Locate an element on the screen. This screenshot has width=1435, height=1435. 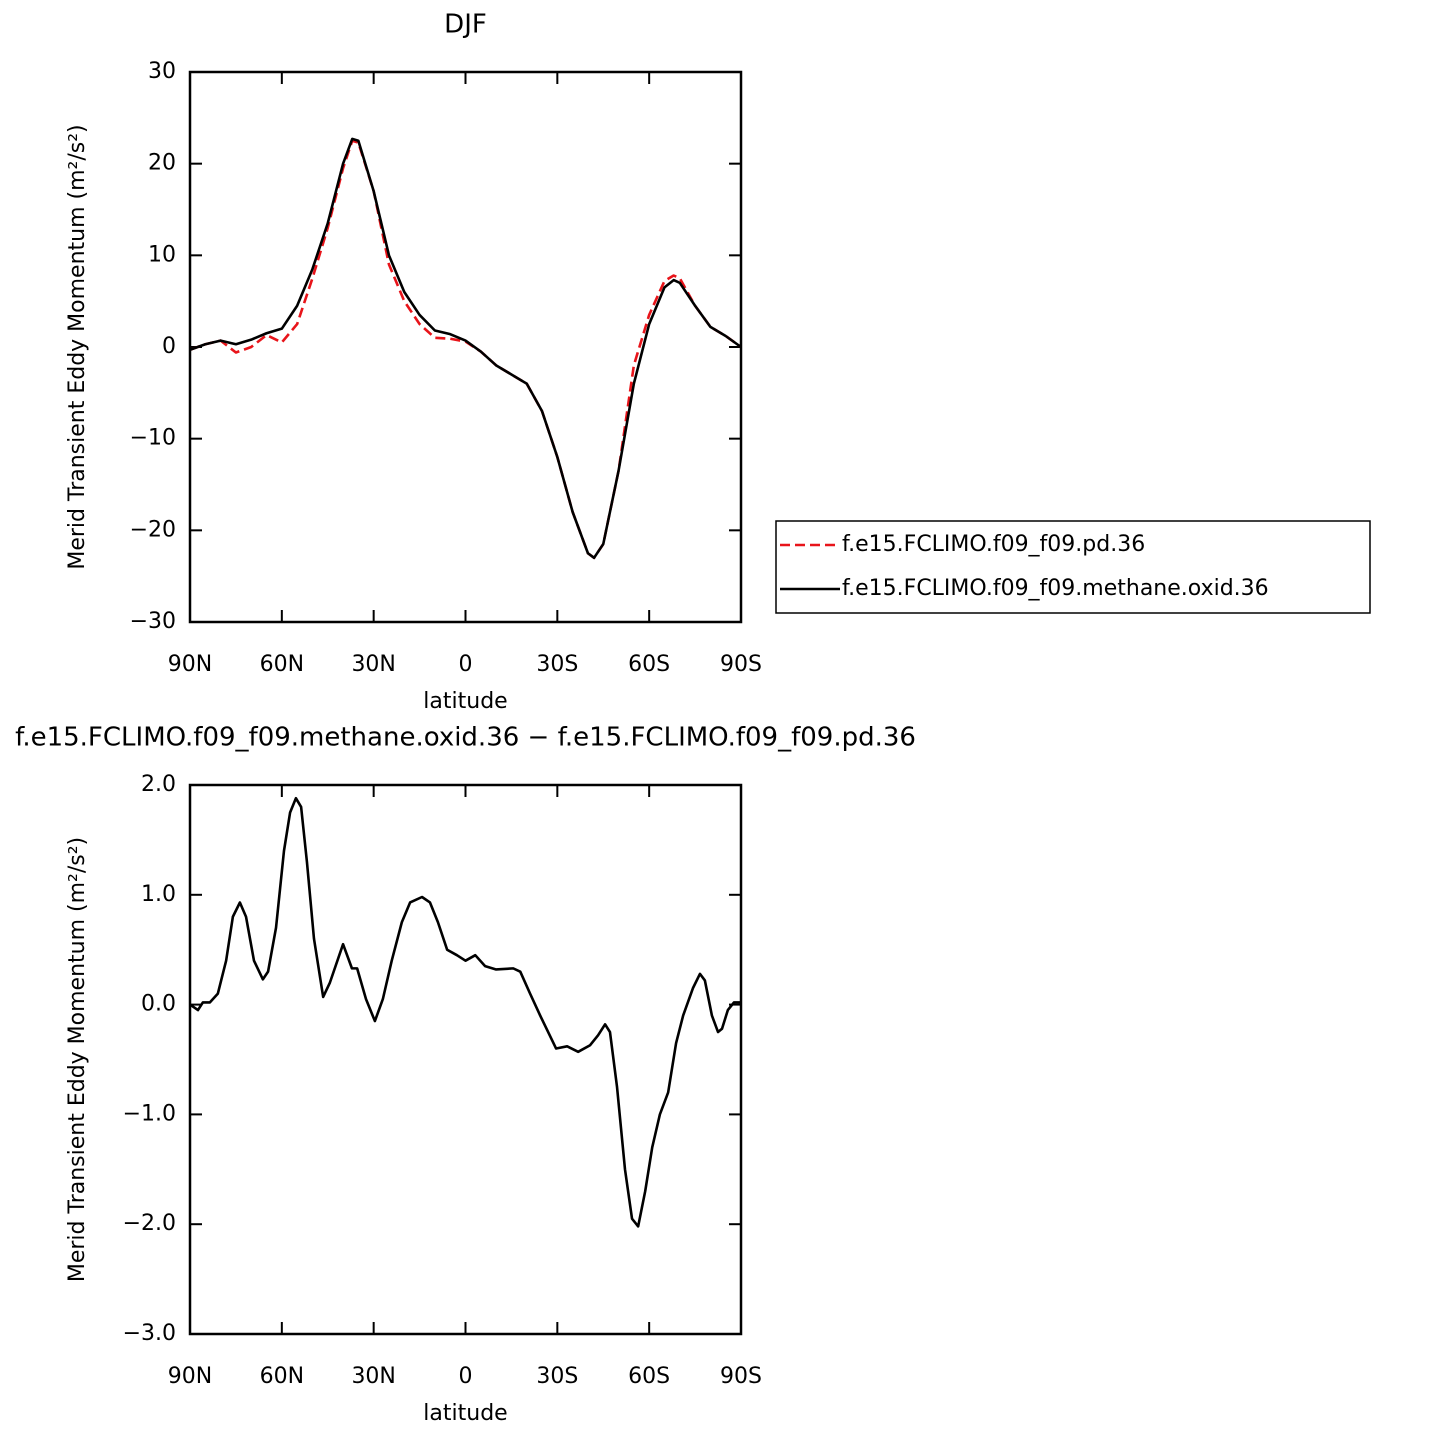
y-tick-label: 10 is located at coordinates (162, 254).